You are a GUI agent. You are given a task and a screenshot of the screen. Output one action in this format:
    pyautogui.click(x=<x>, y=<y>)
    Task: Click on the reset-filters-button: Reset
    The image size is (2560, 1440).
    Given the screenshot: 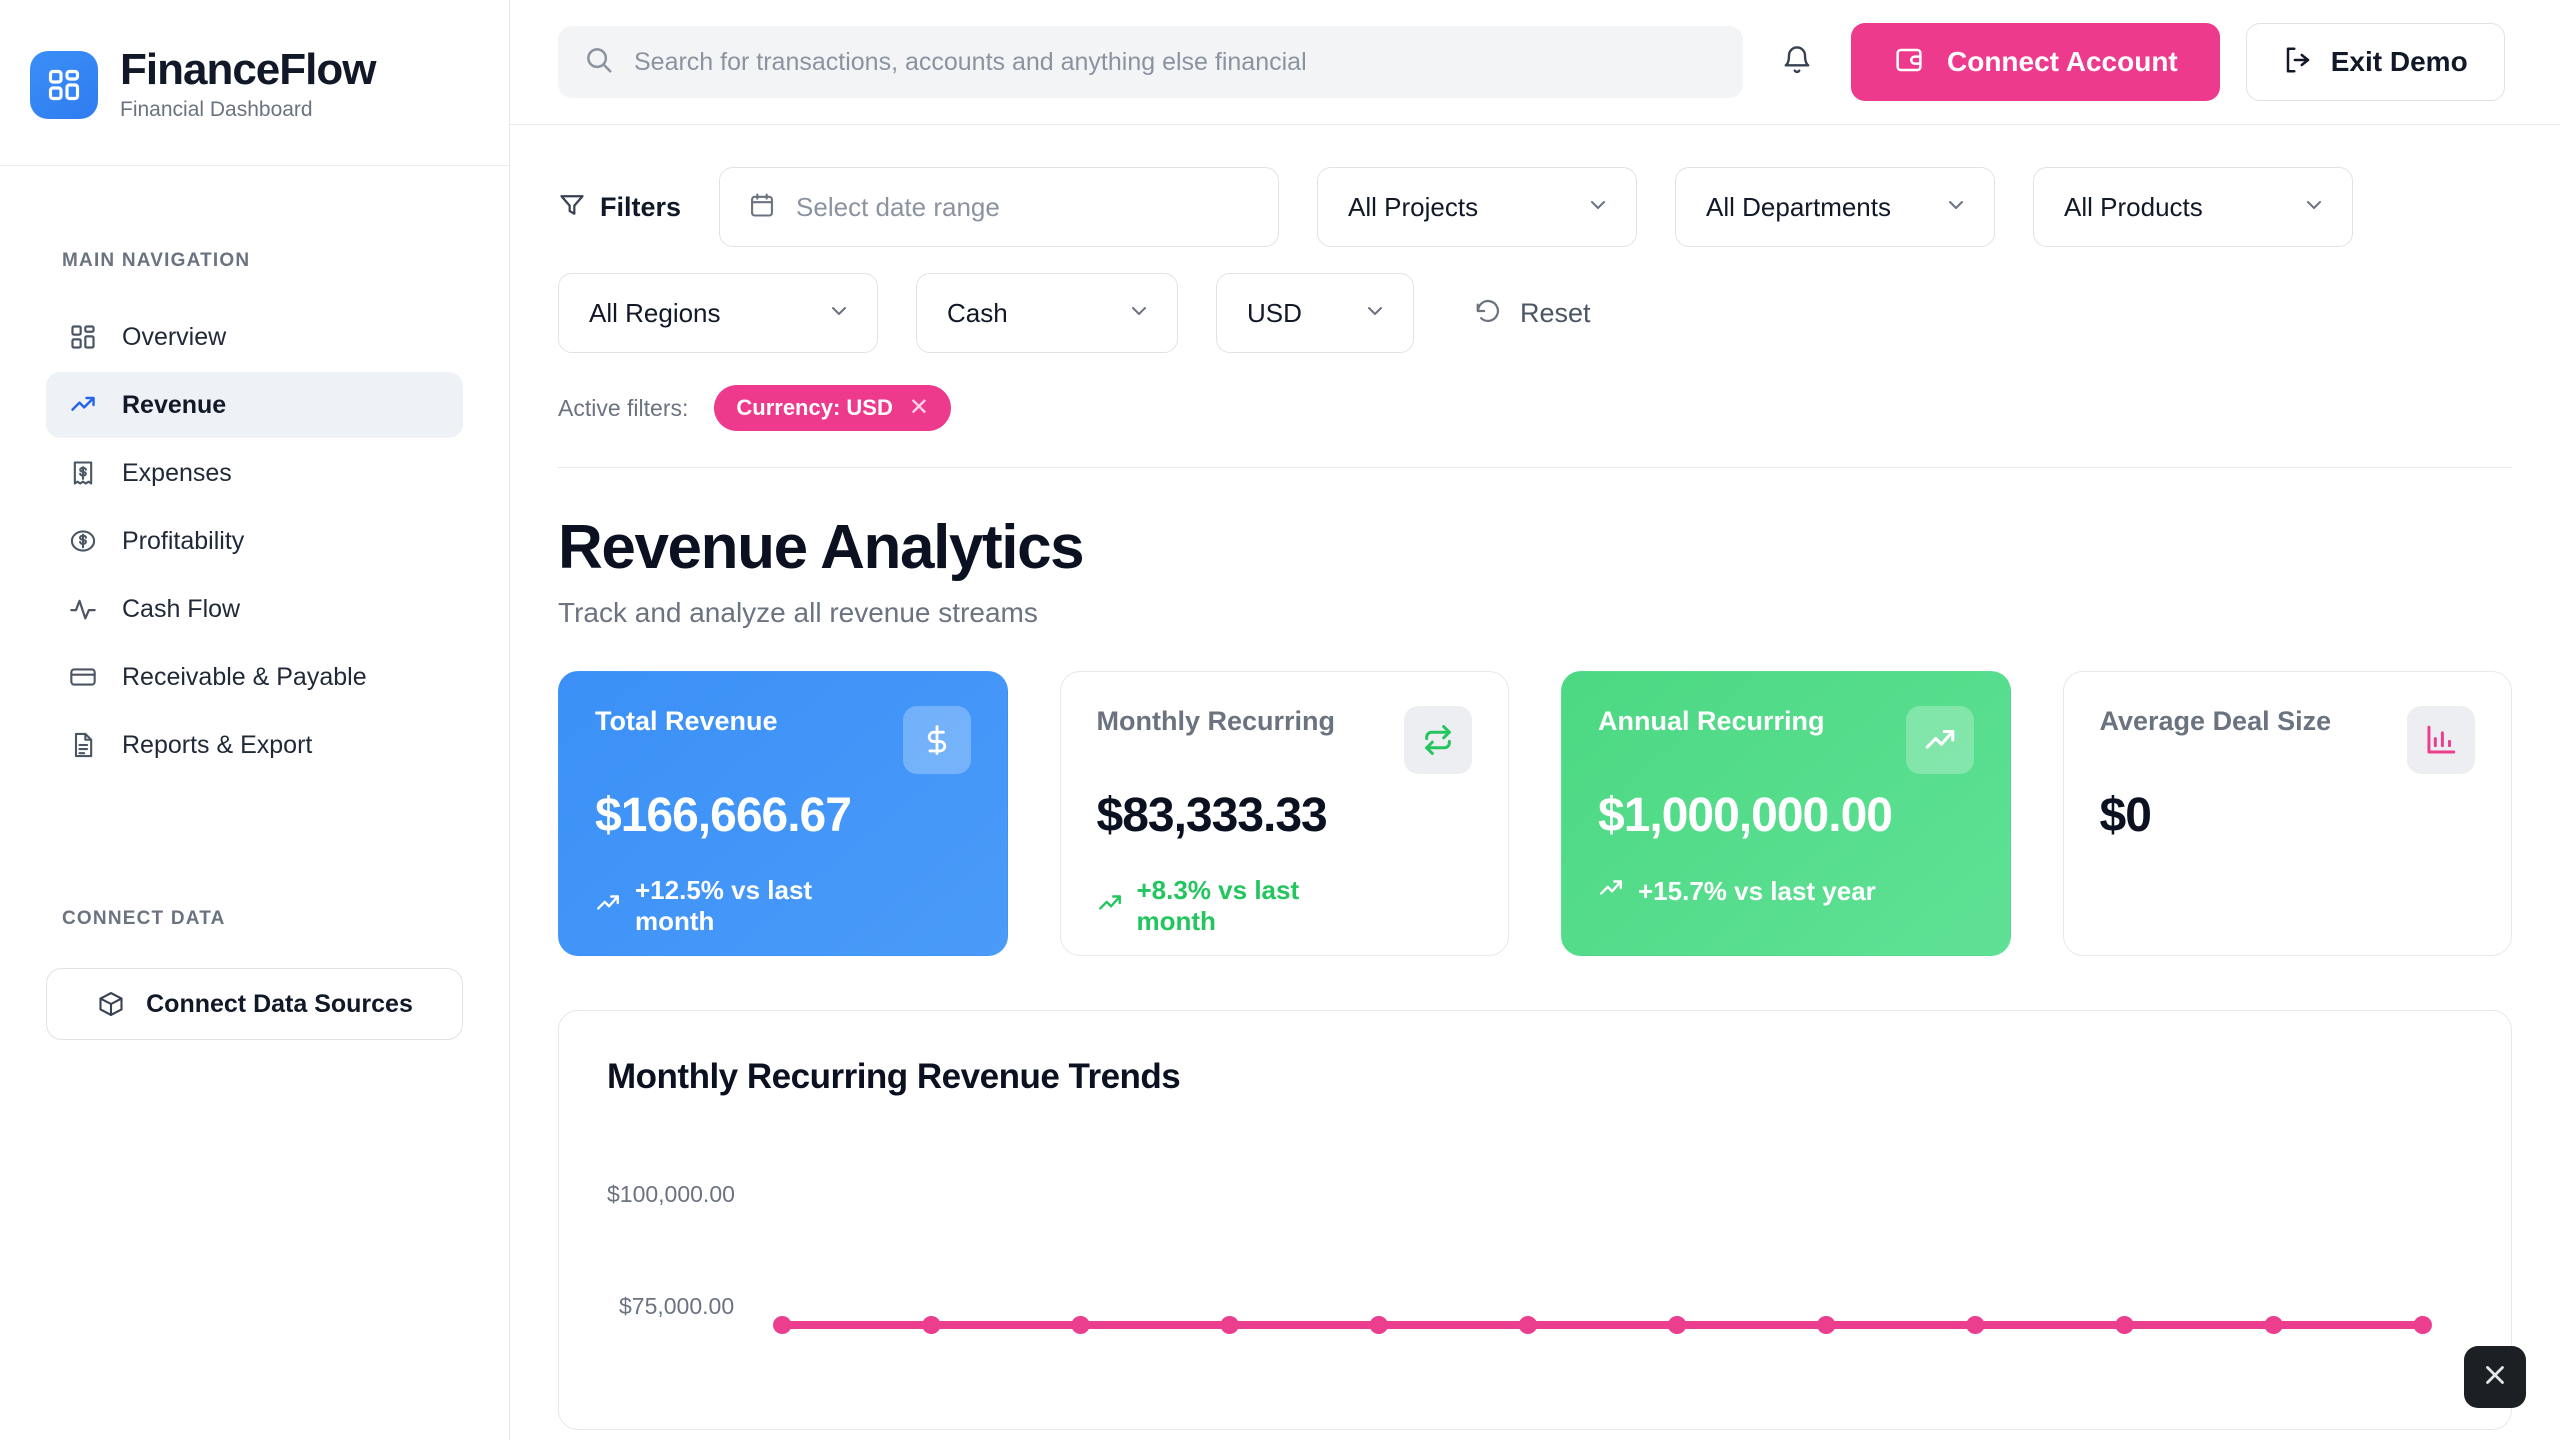 What is the action you would take?
    pyautogui.click(x=1532, y=313)
    